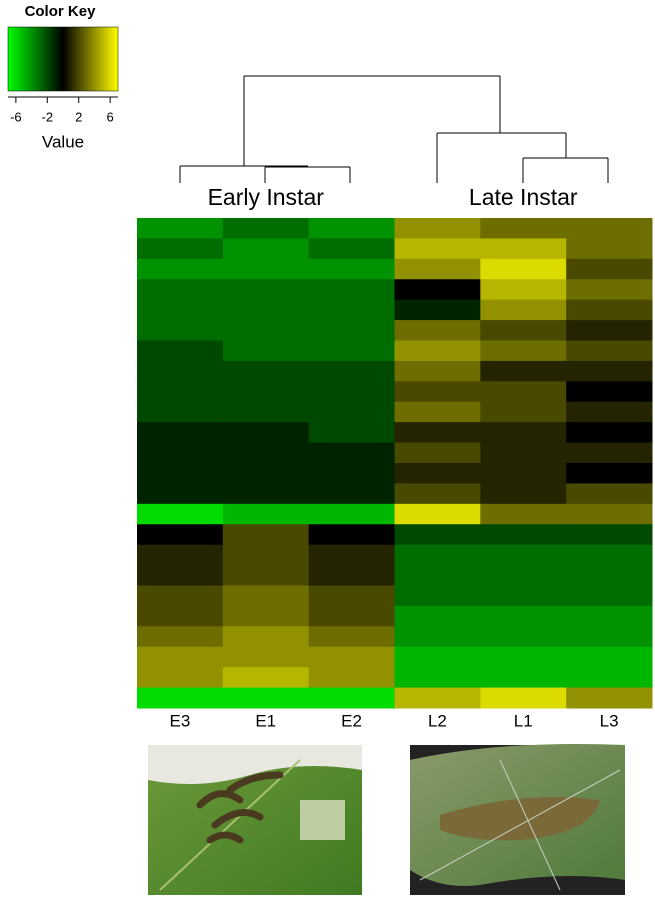 This screenshot has width=655, height=900. What do you see at coordinates (63, 59) in the screenshot?
I see `color-key` at bounding box center [63, 59].